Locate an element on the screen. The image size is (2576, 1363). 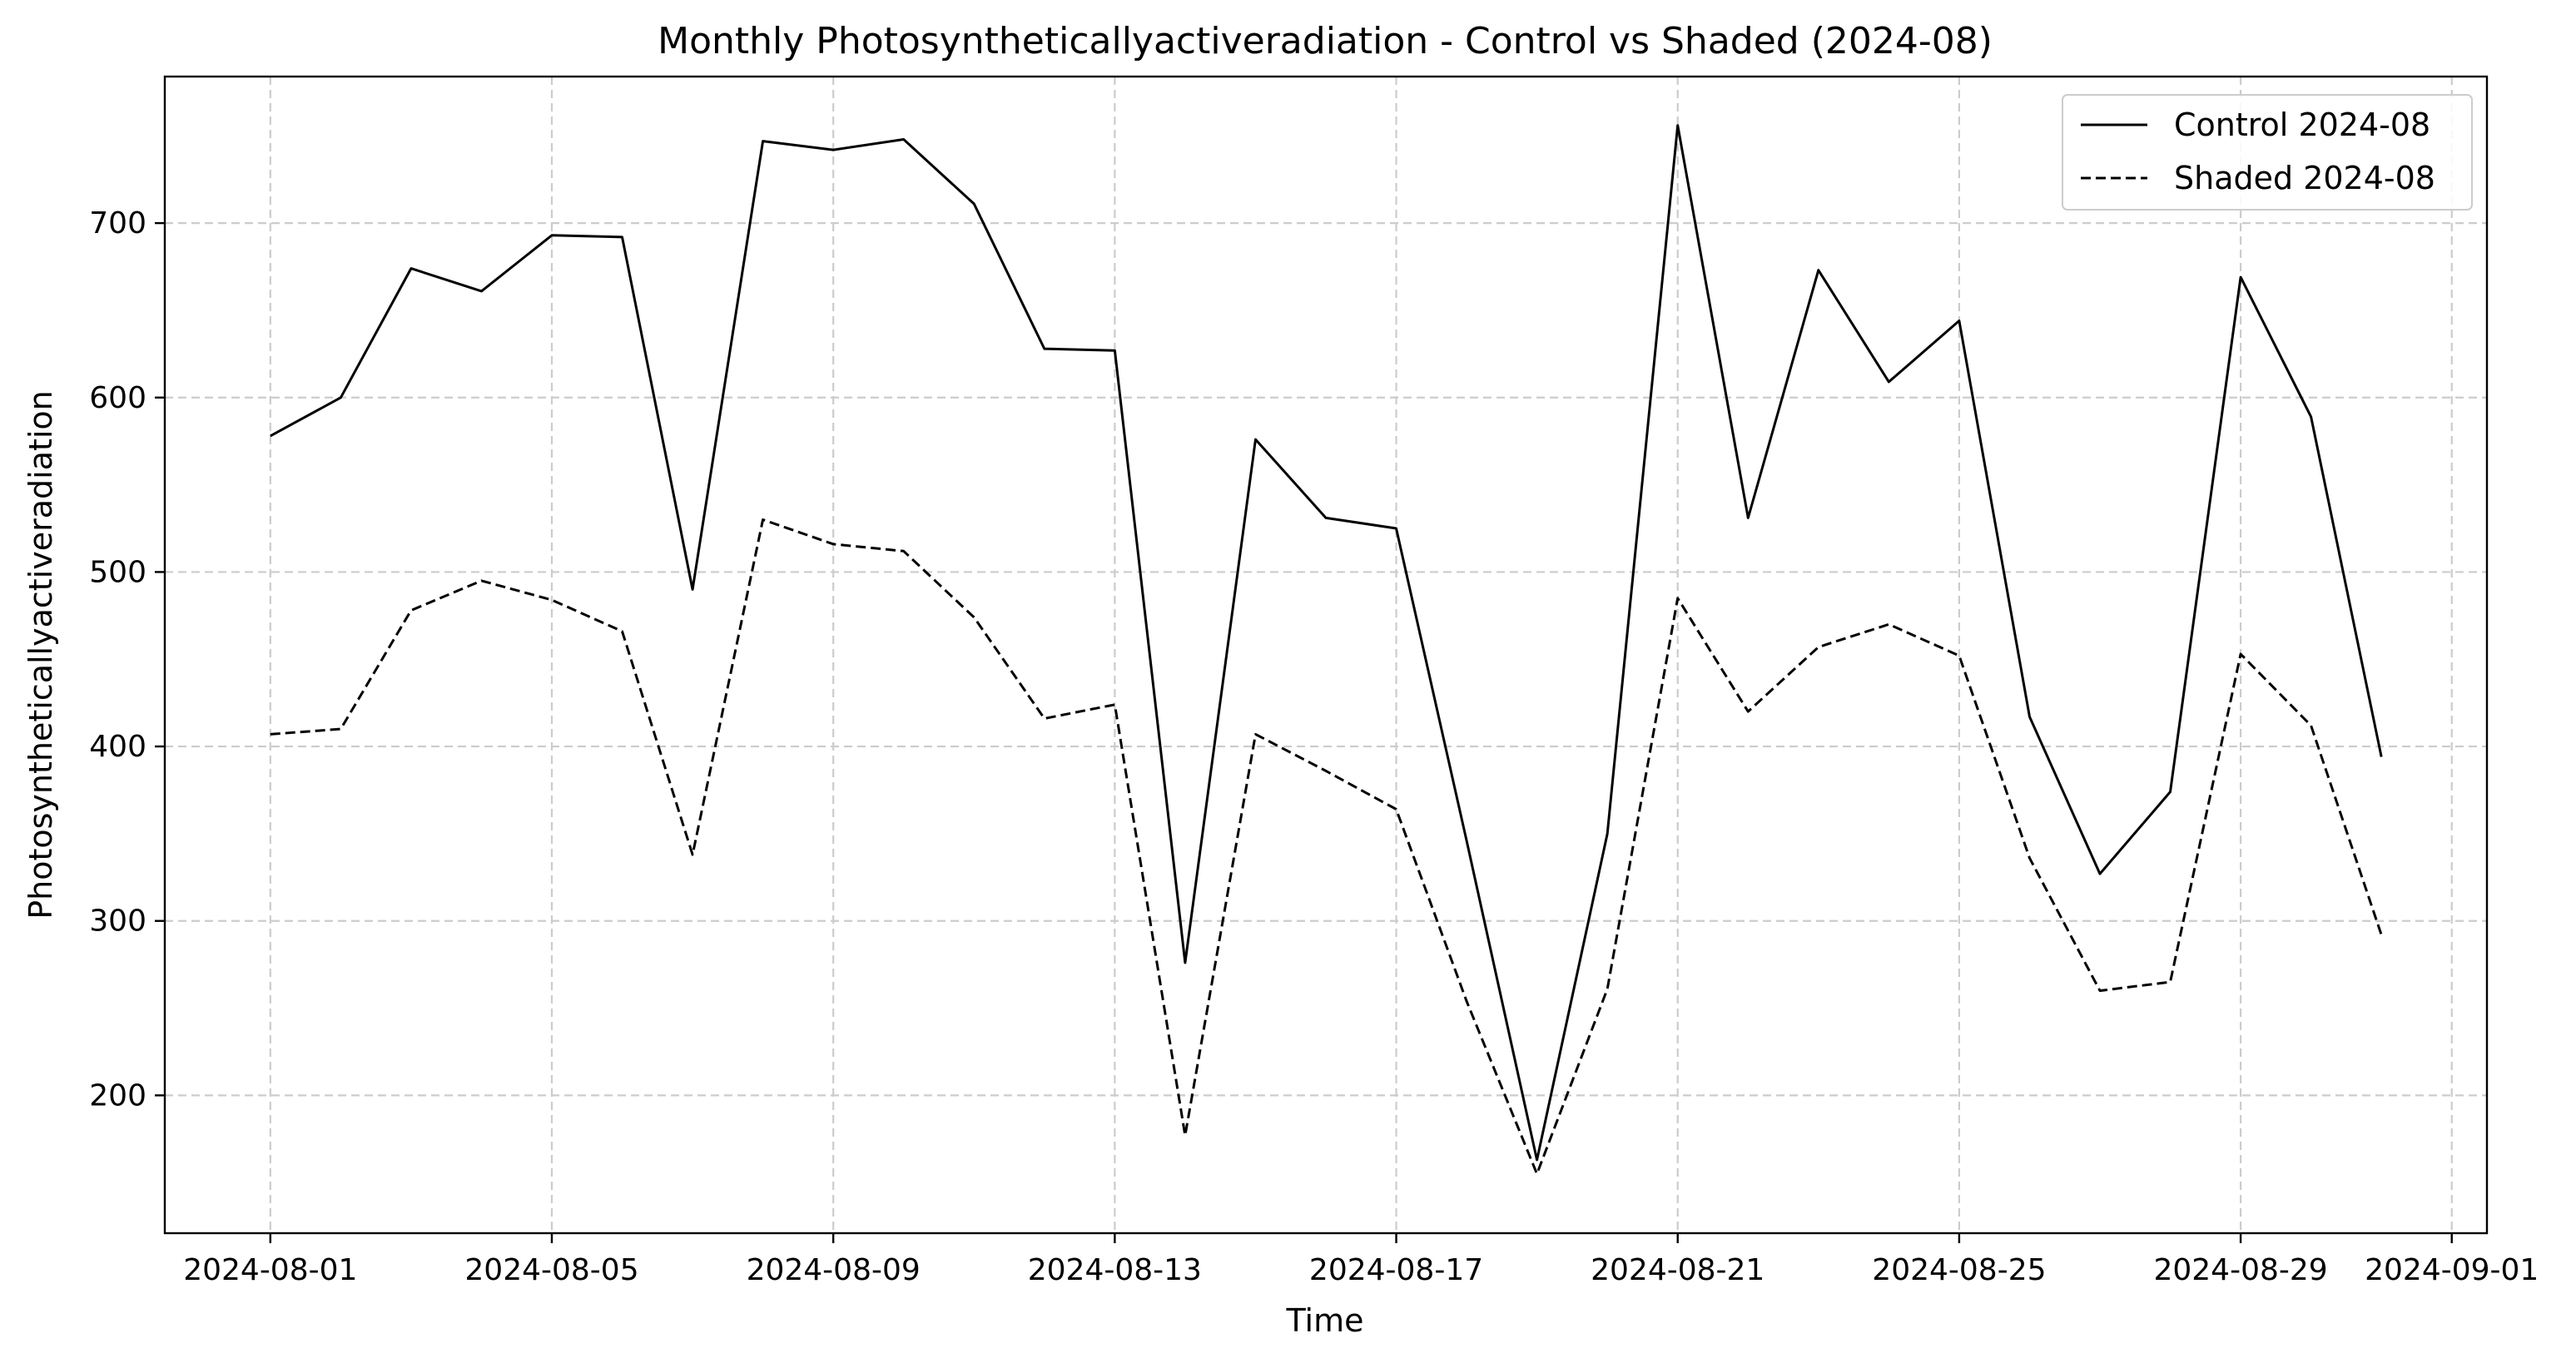
y-tick-label: 500 is located at coordinates (117, 572).